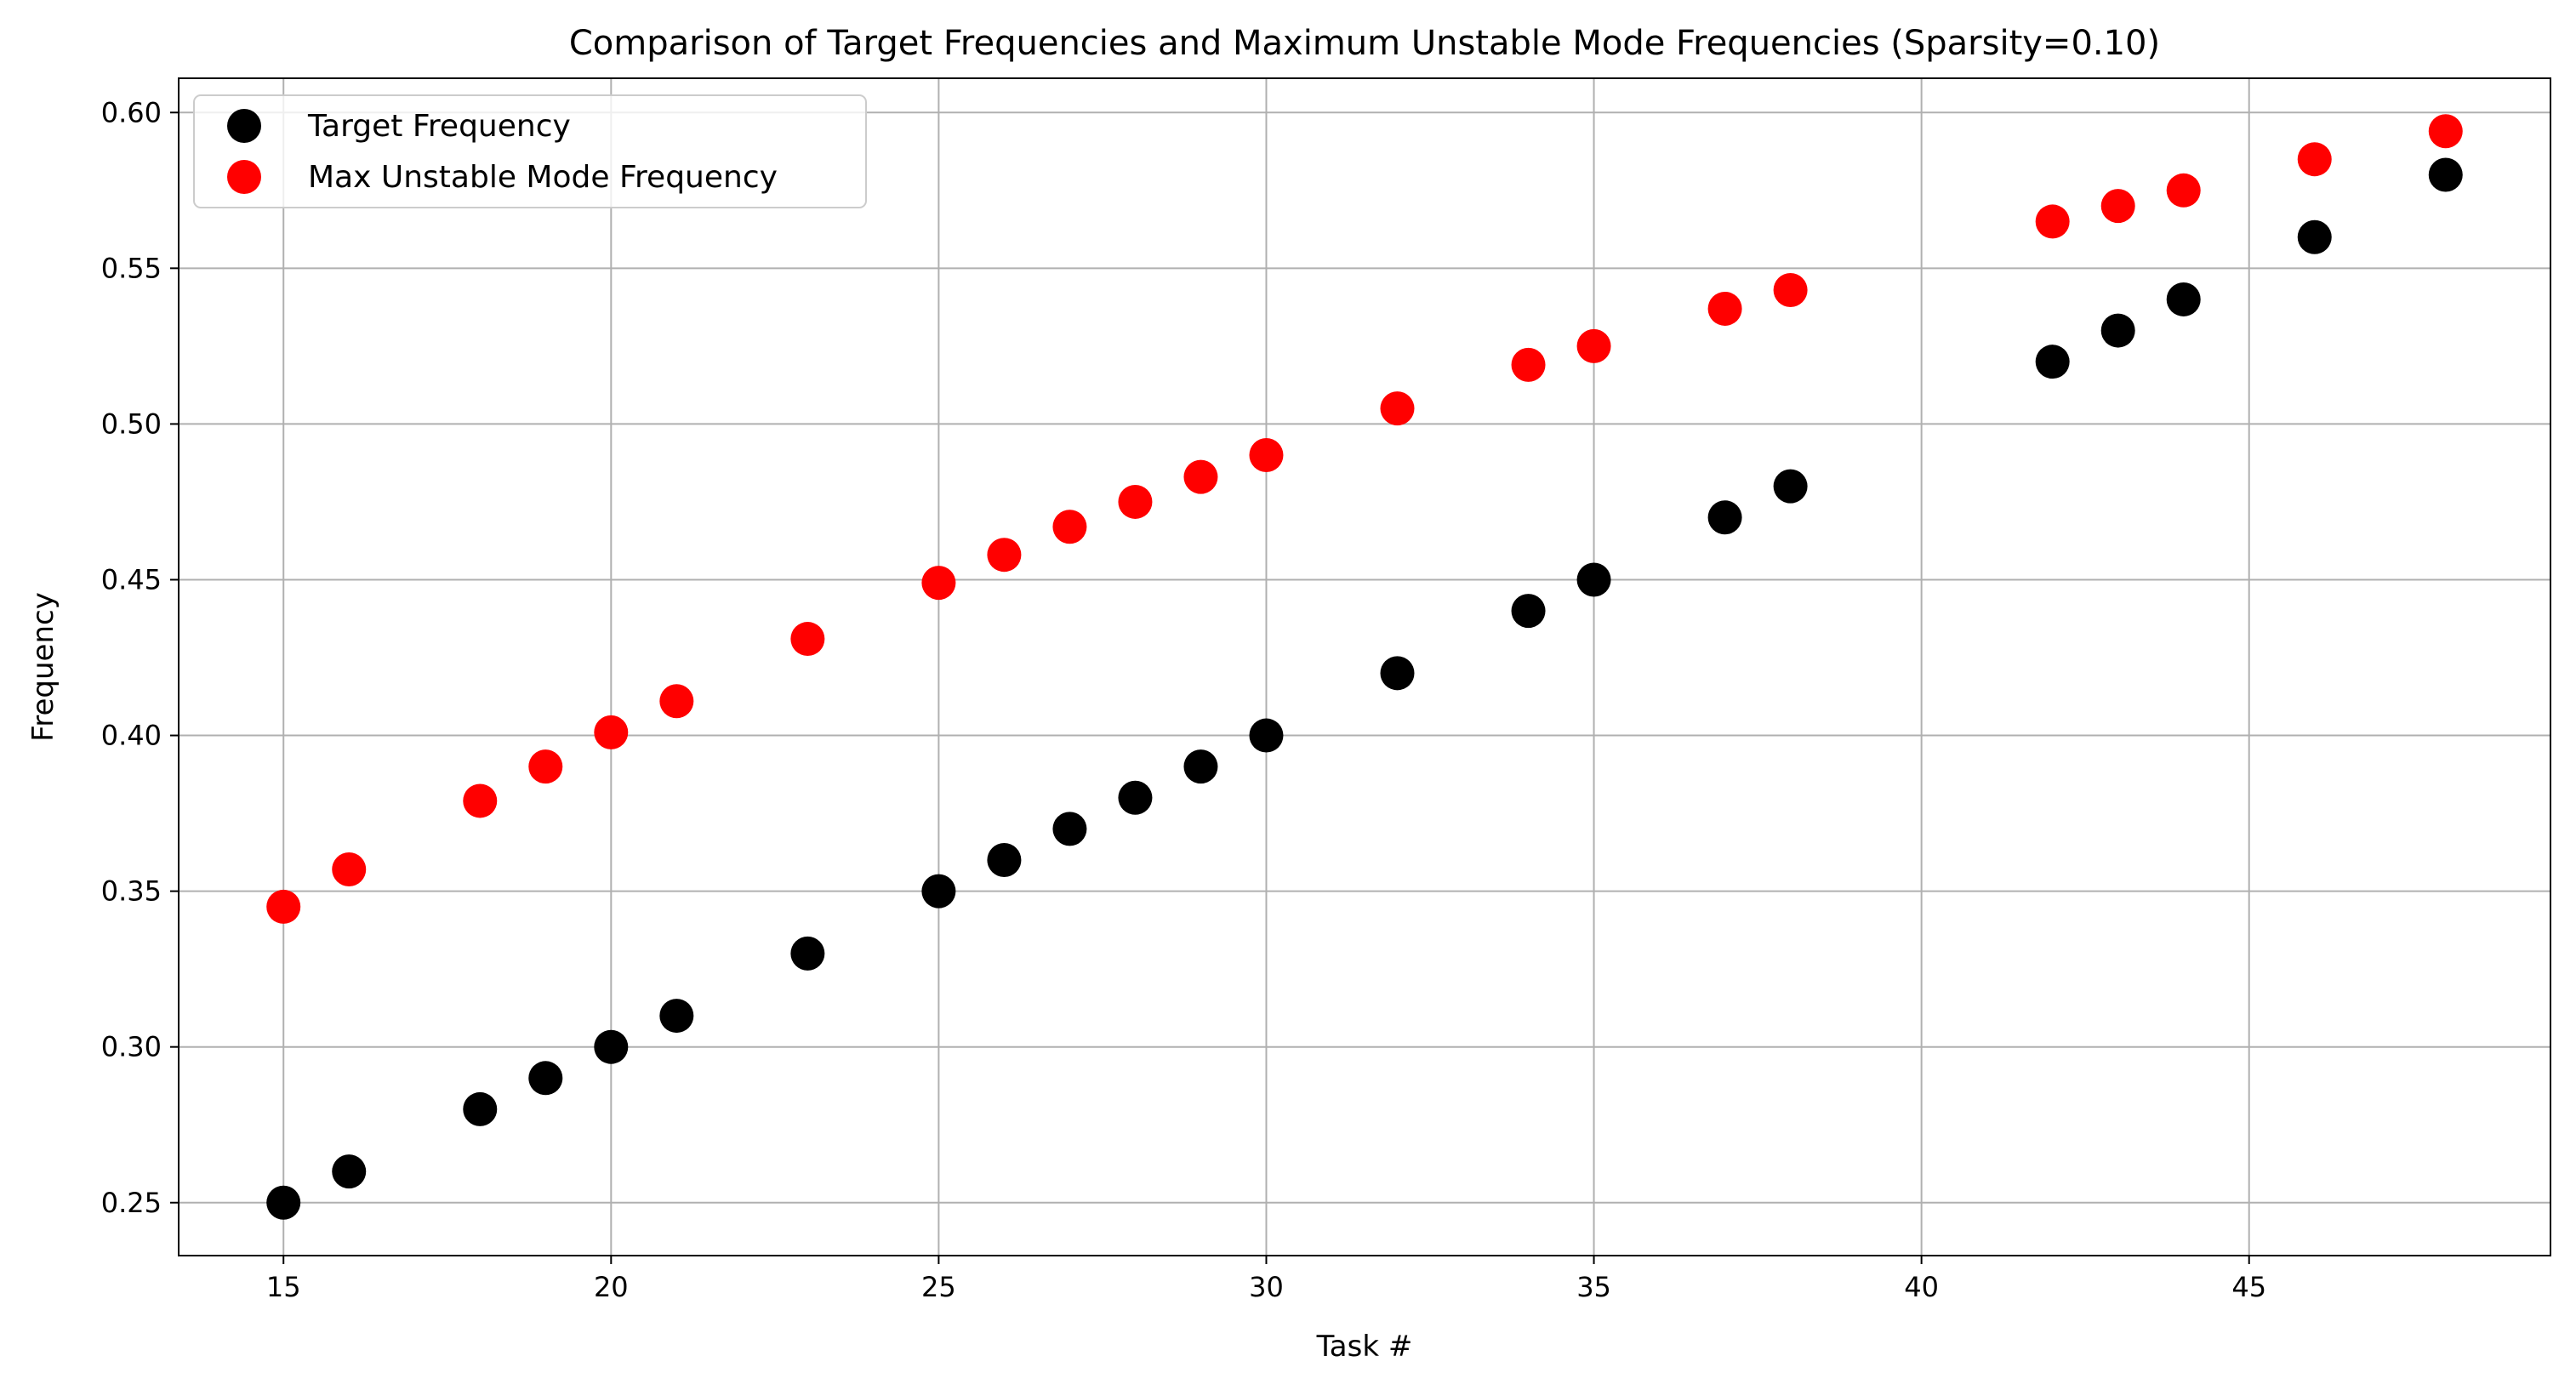 Image resolution: width=2576 pixels, height=1390 pixels. I want to click on y-tick-label: 0.25, so click(131, 1203).